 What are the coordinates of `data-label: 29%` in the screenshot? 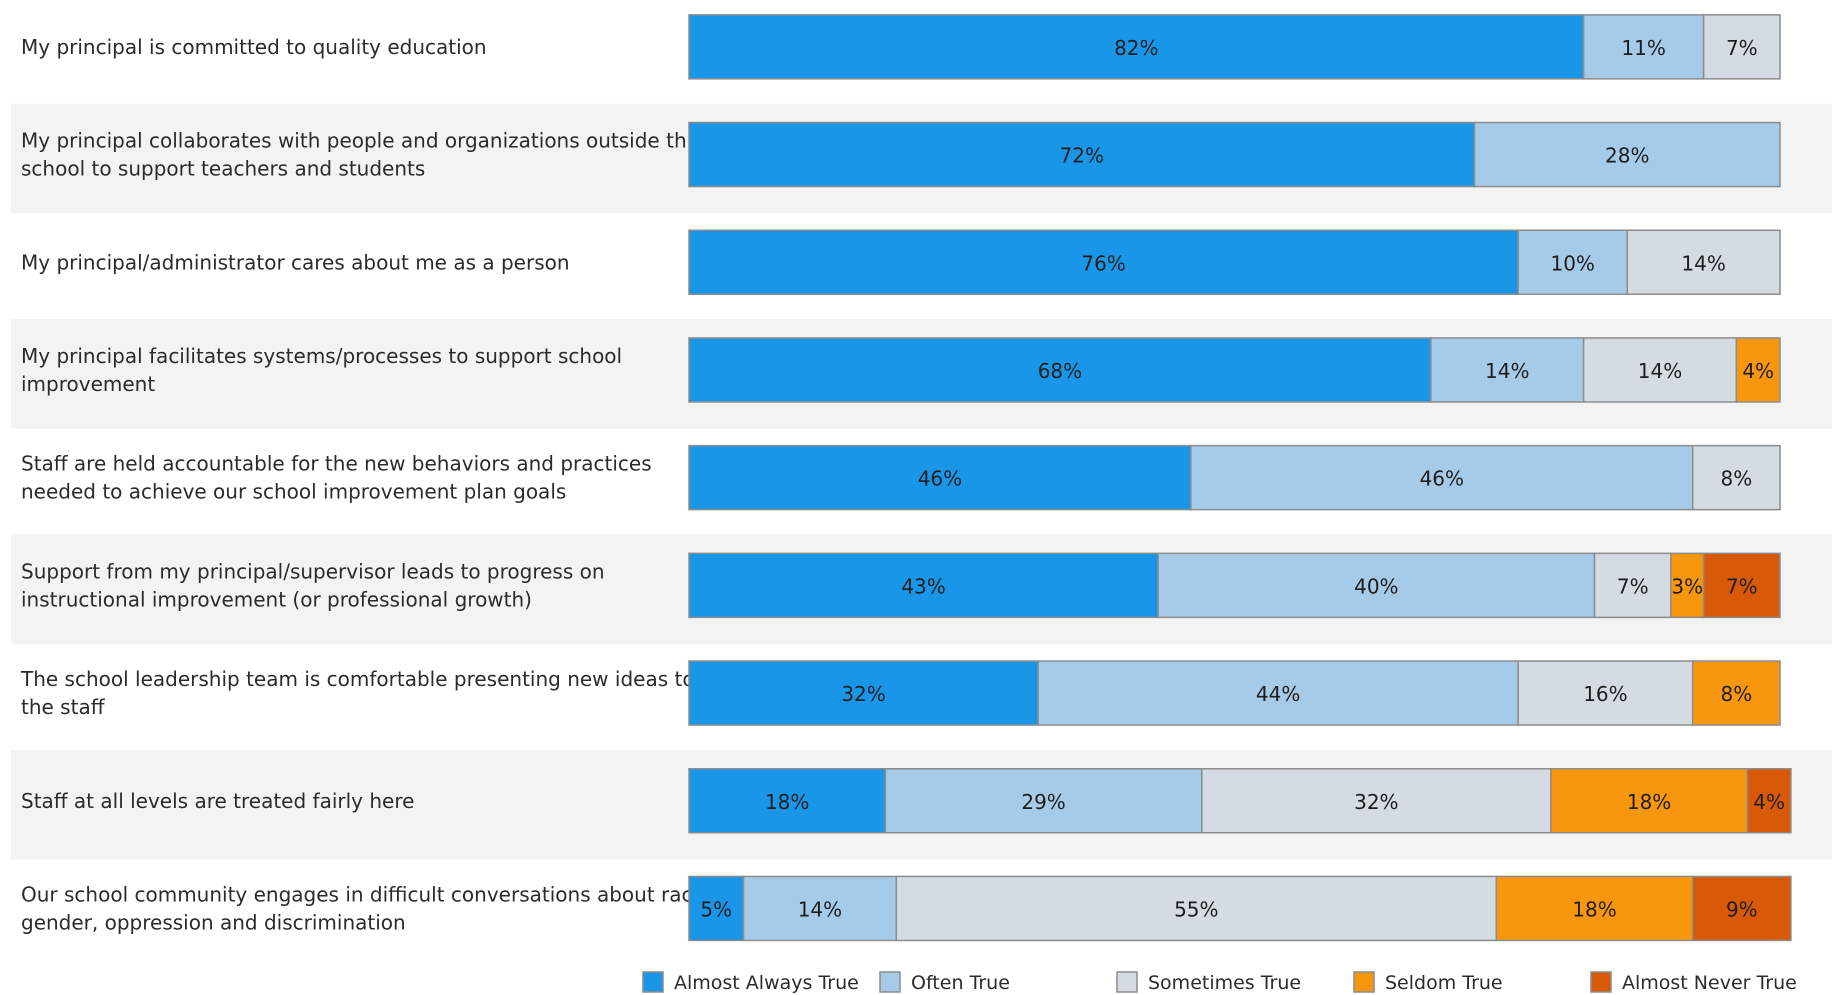 It's located at (1043, 802).